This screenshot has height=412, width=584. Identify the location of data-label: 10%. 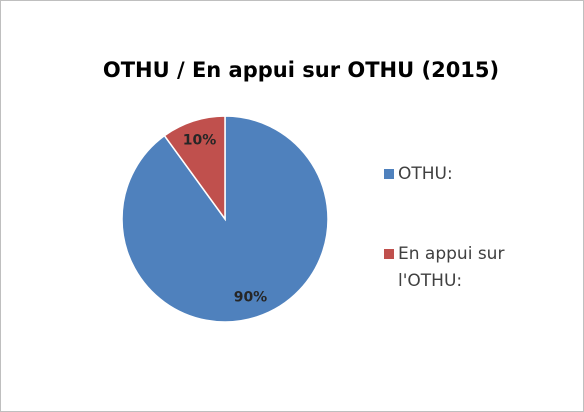
(200, 141).